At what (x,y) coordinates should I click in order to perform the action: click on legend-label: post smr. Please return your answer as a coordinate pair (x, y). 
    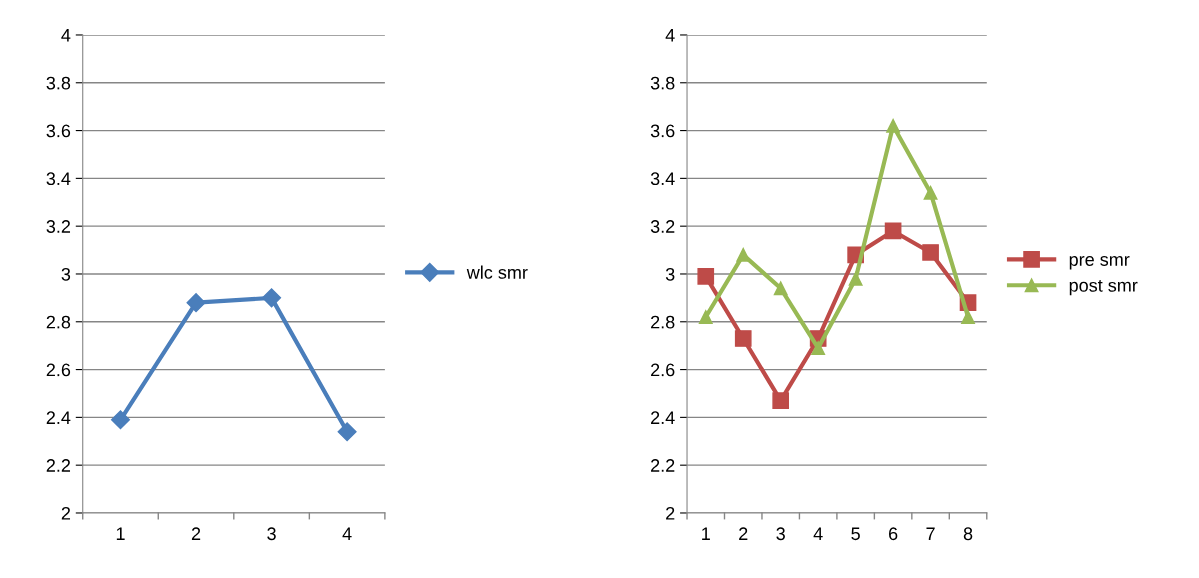
    Looking at the image, I should click on (1103, 287).